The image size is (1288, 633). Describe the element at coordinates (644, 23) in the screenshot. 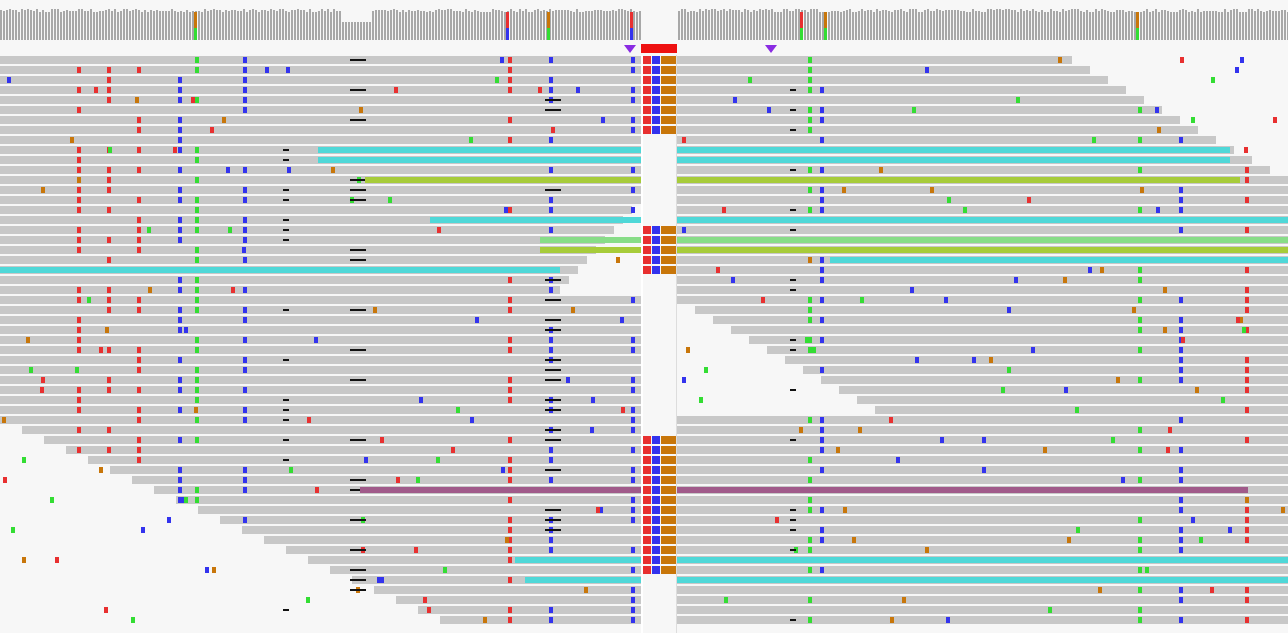

I see `coverage-track` at that location.